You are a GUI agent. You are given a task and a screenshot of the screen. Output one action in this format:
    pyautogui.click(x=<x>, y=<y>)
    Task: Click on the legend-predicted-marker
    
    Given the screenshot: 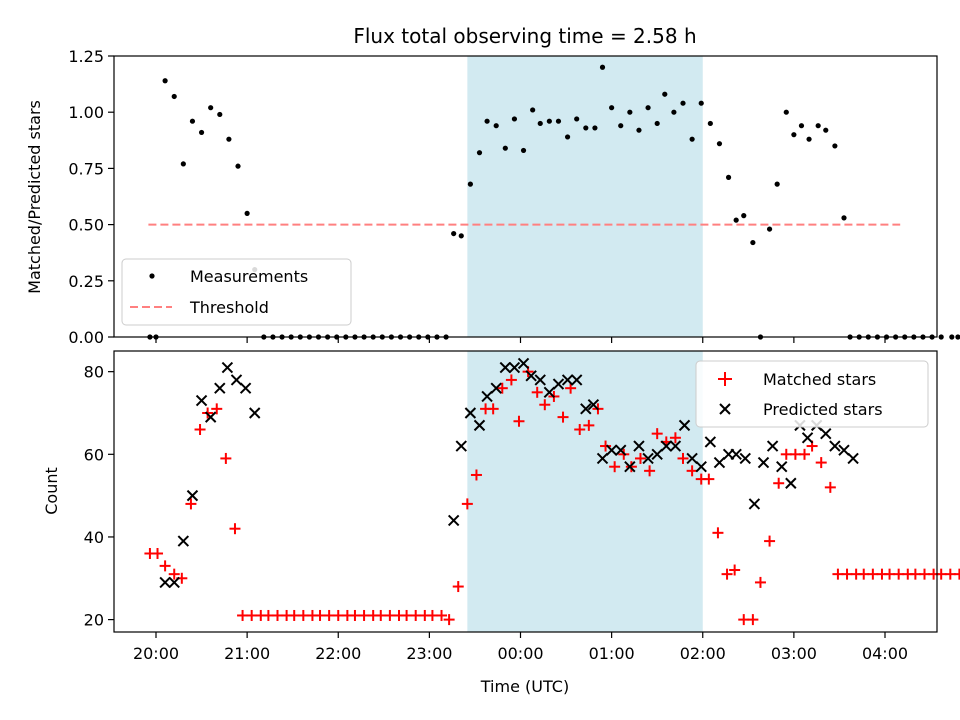 What is the action you would take?
    pyautogui.click(x=725, y=409)
    